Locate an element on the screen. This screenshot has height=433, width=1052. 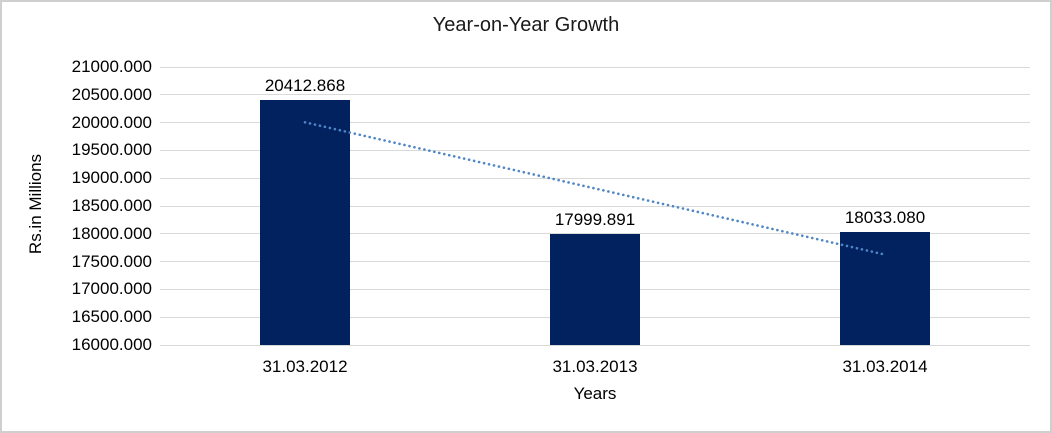
y-tick-label: 19500.000 is located at coordinates (111, 150).